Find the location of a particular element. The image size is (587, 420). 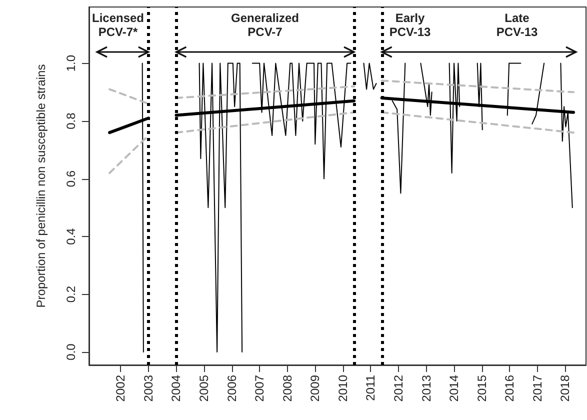

annotation: Licensed PCV-7* is located at coordinates (118, 25).